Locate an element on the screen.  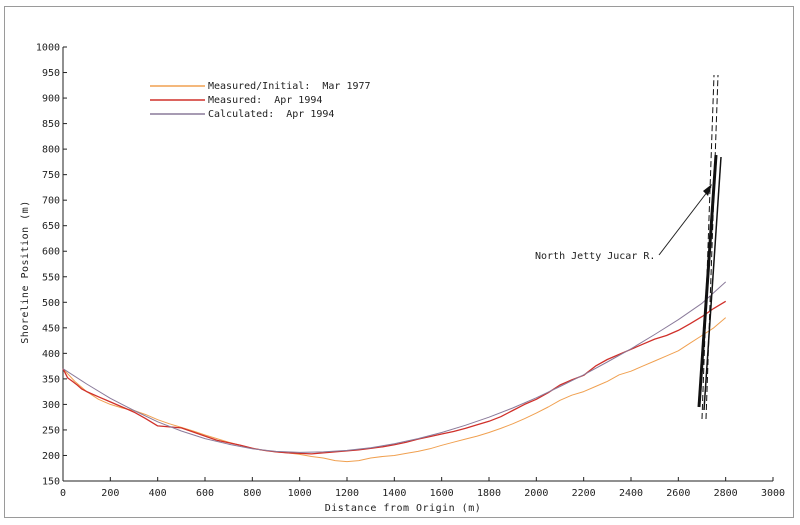
x-tick-label: 2200 is located at coordinates (584, 493).